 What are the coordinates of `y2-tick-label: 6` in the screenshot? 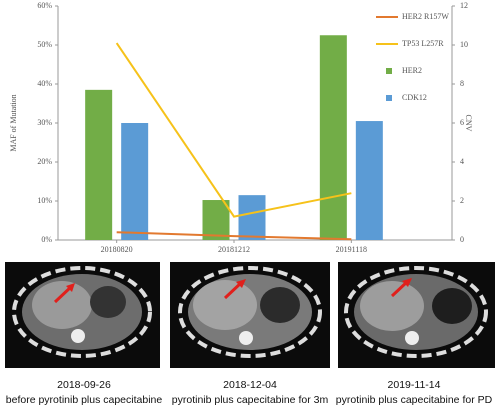 It's located at (462, 122).